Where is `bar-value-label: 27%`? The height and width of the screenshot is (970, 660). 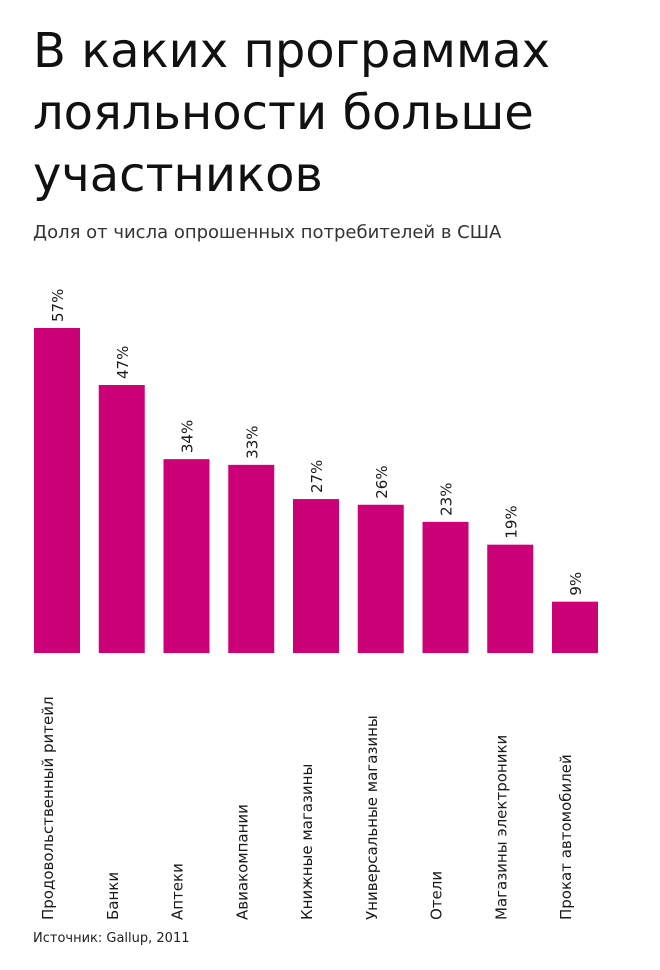
bar-value-label: 27% is located at coordinates (317, 476).